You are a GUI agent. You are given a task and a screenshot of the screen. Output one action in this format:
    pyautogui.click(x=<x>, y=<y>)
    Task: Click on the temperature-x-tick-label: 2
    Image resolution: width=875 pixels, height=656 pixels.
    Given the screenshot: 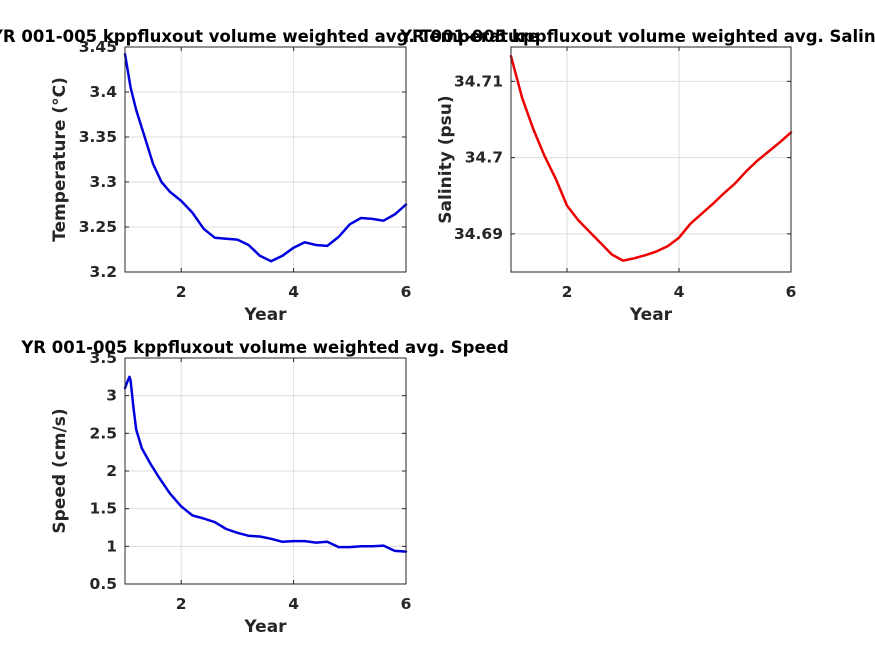 What is the action you would take?
    pyautogui.click(x=181, y=292)
    